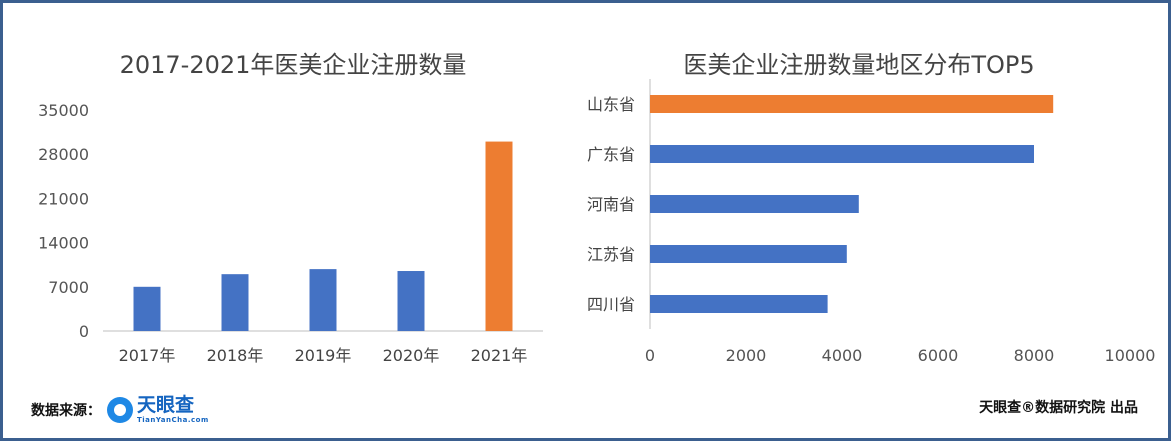 The width and height of the screenshot is (1171, 444). Describe the element at coordinates (1034, 355) in the screenshot. I see `x-tick-label: 8000` at that location.